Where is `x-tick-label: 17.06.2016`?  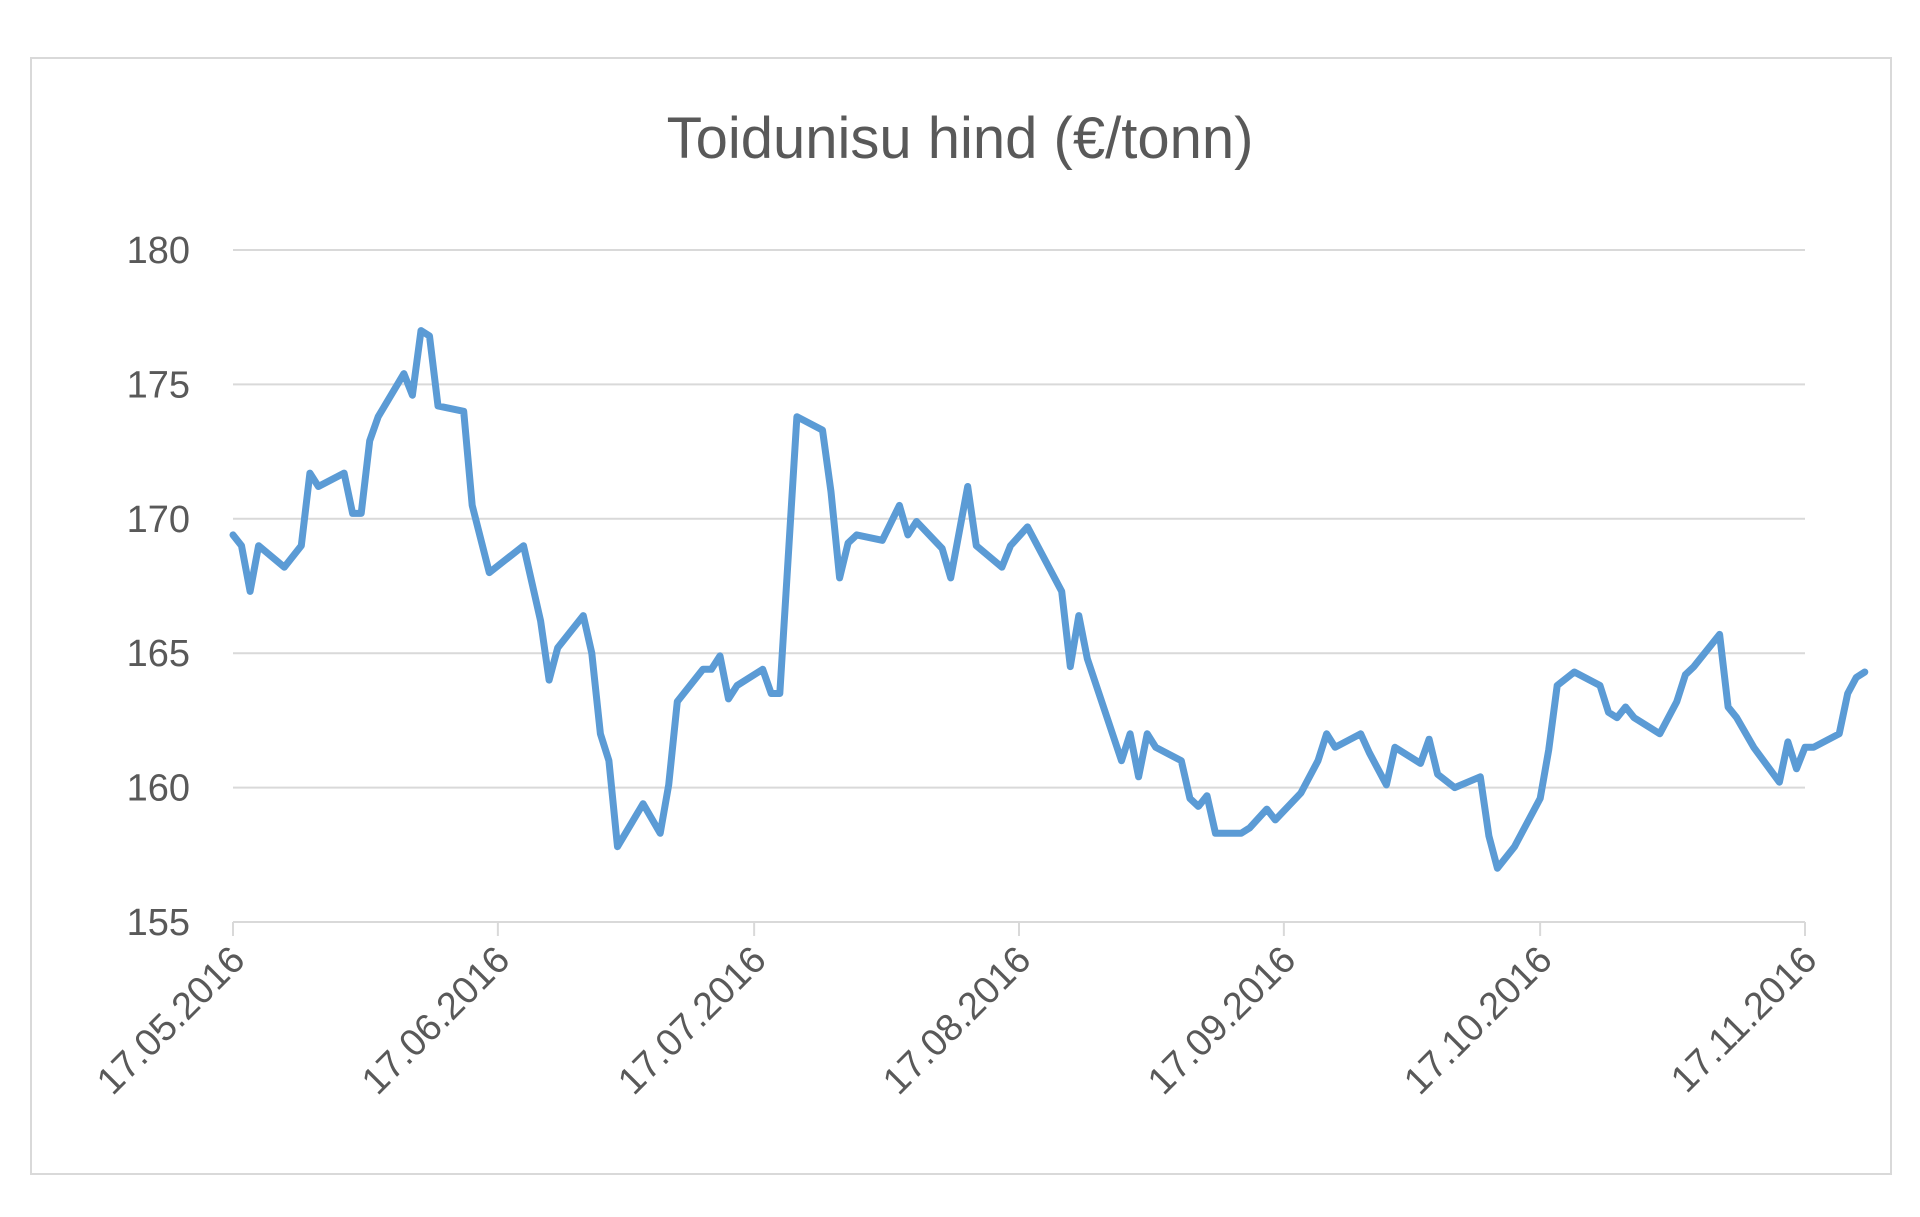
x-tick-label: 17.06.2016 is located at coordinates (436, 1021).